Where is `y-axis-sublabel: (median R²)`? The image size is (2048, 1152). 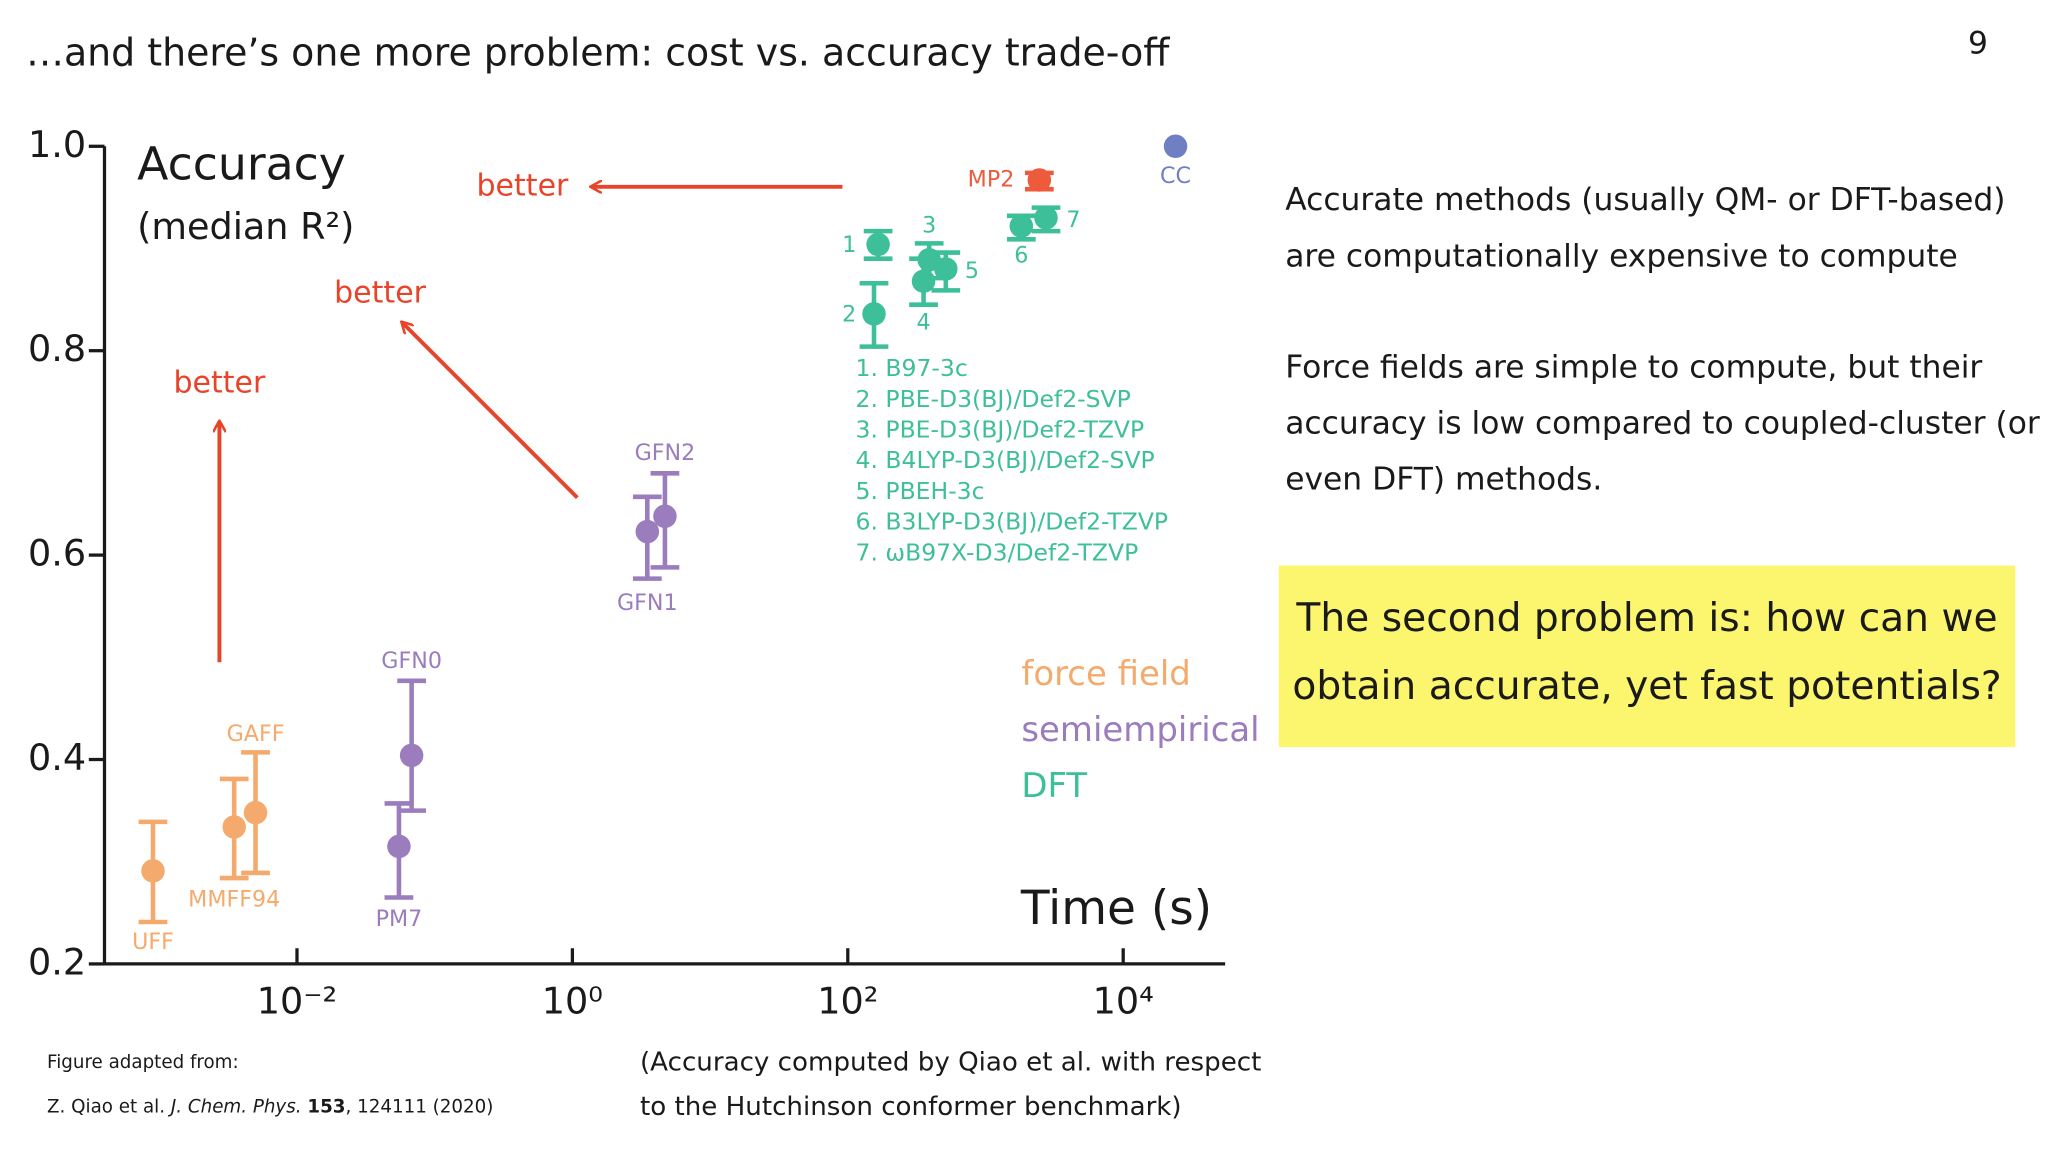 y-axis-sublabel: (median R²) is located at coordinates (245, 226).